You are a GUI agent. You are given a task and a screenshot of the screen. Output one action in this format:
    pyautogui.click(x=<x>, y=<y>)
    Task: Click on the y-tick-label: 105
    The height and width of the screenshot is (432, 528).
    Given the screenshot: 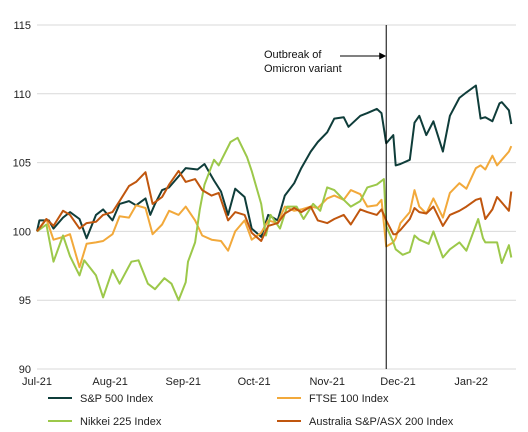 What is the action you would take?
    pyautogui.click(x=22, y=164)
    